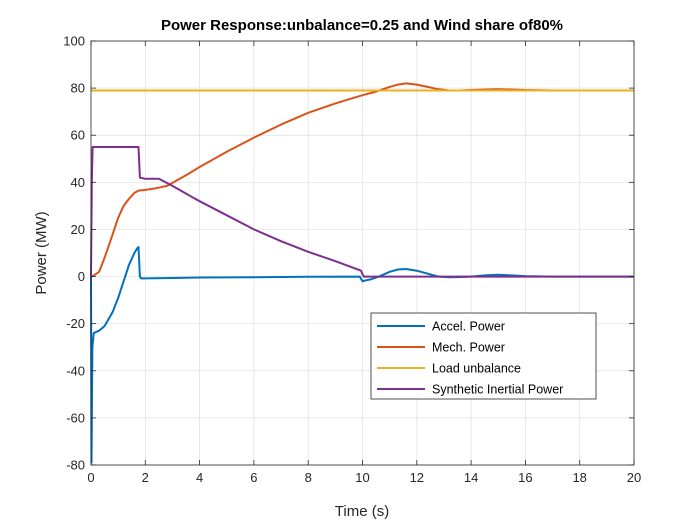  Describe the element at coordinates (417, 477) in the screenshot. I see `x-tick-label: 12` at that location.